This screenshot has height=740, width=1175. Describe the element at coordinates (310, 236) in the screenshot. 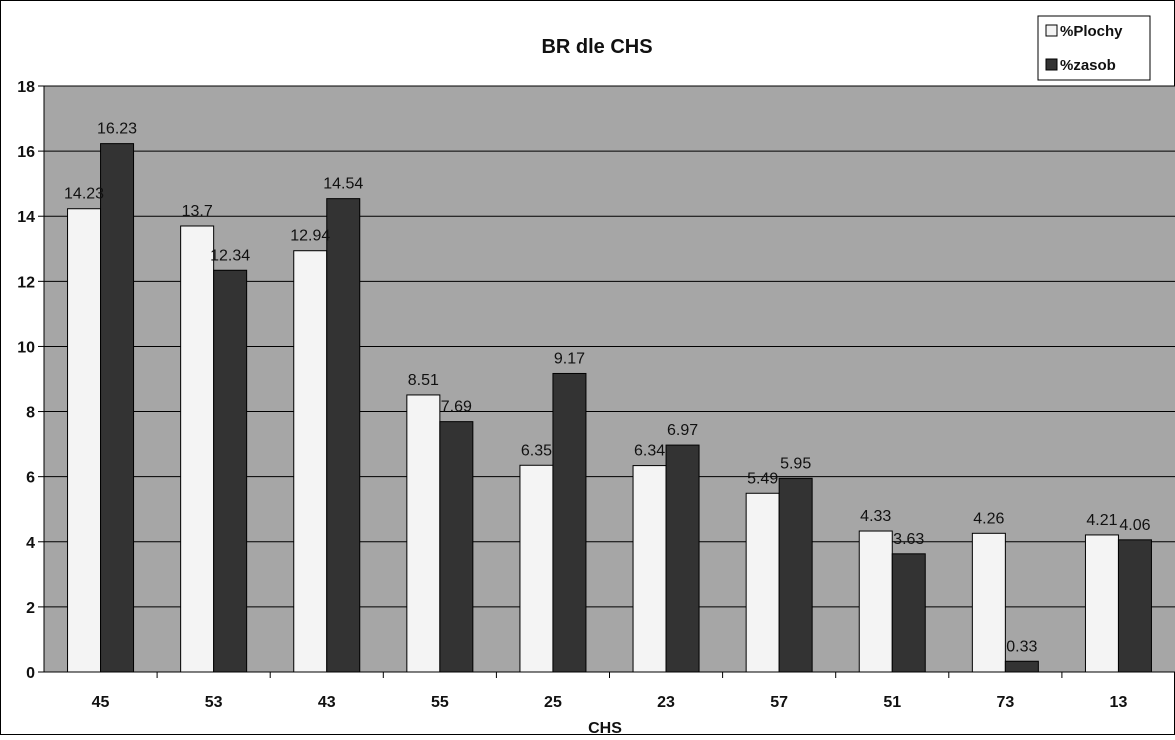

I see `data-label: 12.94` at that location.